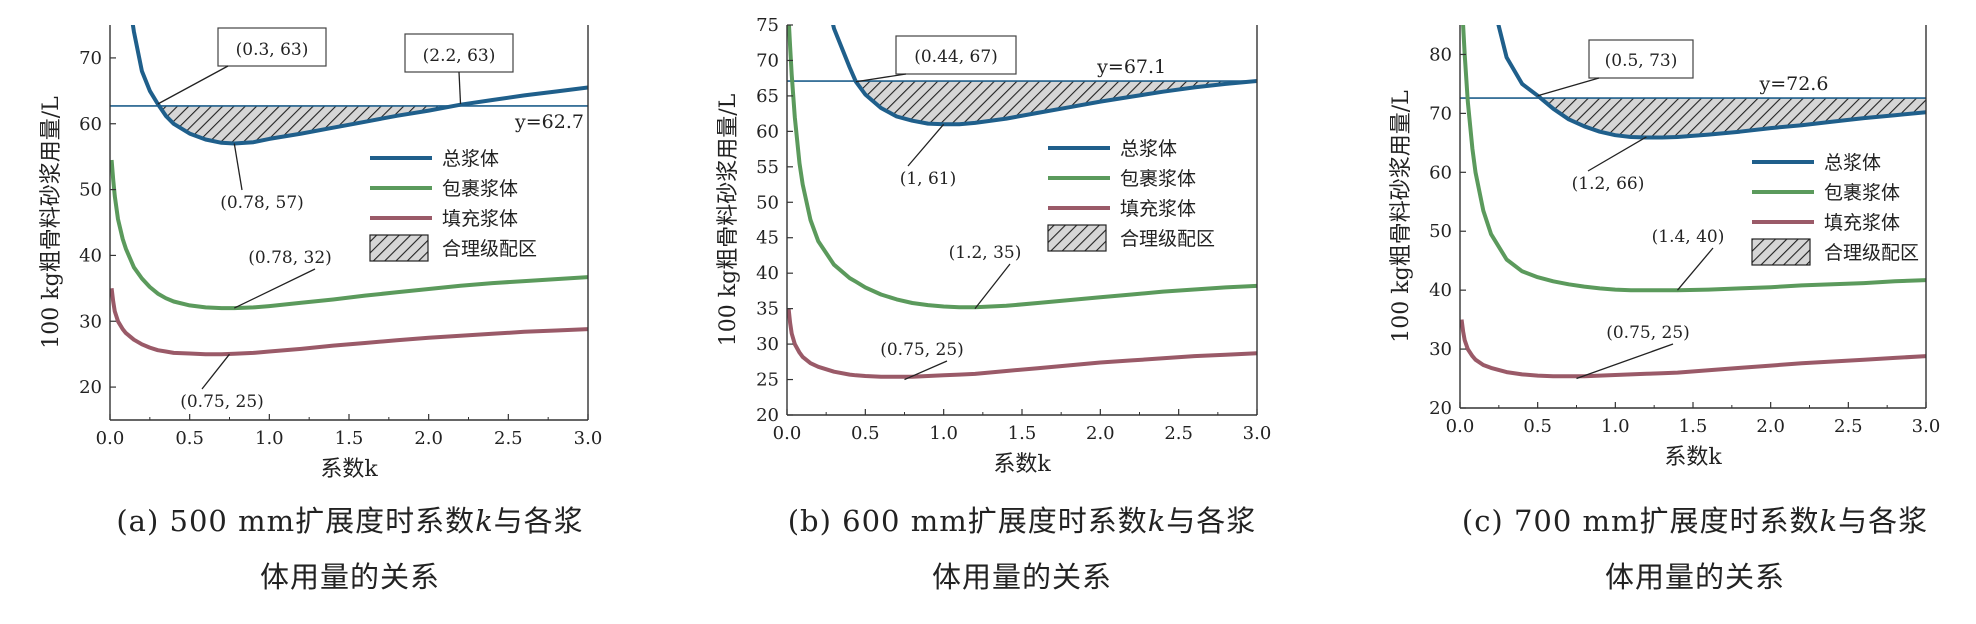 This screenshot has height=624, width=1976. I want to click on y-tick-label: 75, so click(767, 25).